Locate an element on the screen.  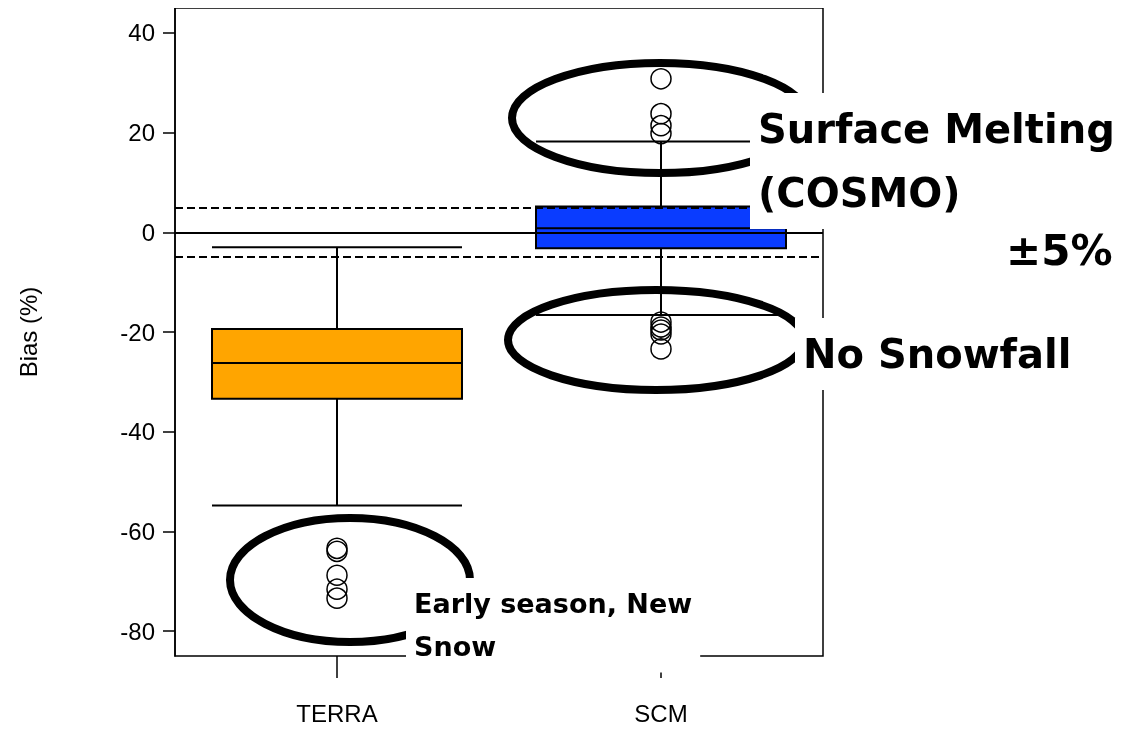
annotation: No Snowfall is located at coordinates (937, 354).